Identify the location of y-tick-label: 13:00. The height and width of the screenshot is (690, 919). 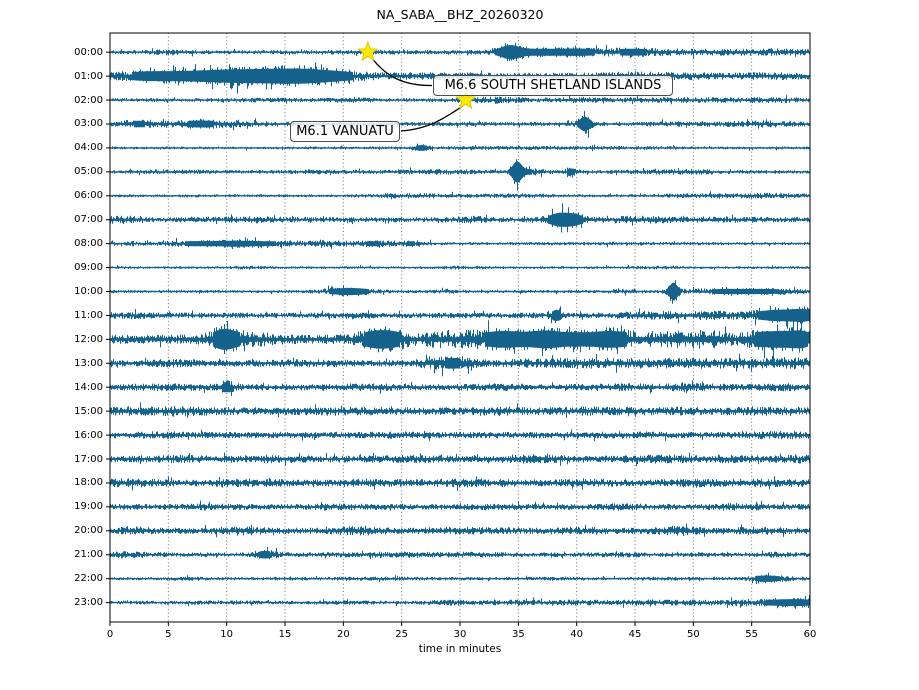
(88, 363).